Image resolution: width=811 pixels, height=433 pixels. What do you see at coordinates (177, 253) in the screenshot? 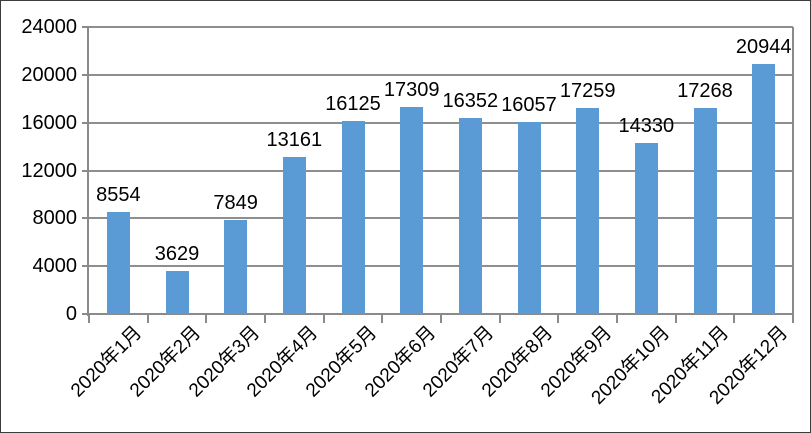
I see `bar-value-label-m2: 3629` at bounding box center [177, 253].